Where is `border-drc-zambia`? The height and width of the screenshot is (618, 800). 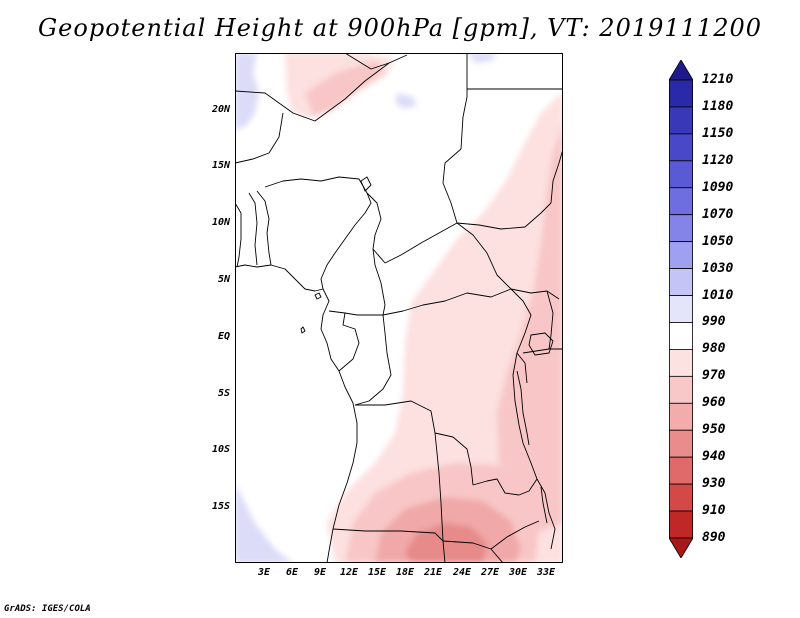
border-drc-zambia is located at coordinates (505, 487).